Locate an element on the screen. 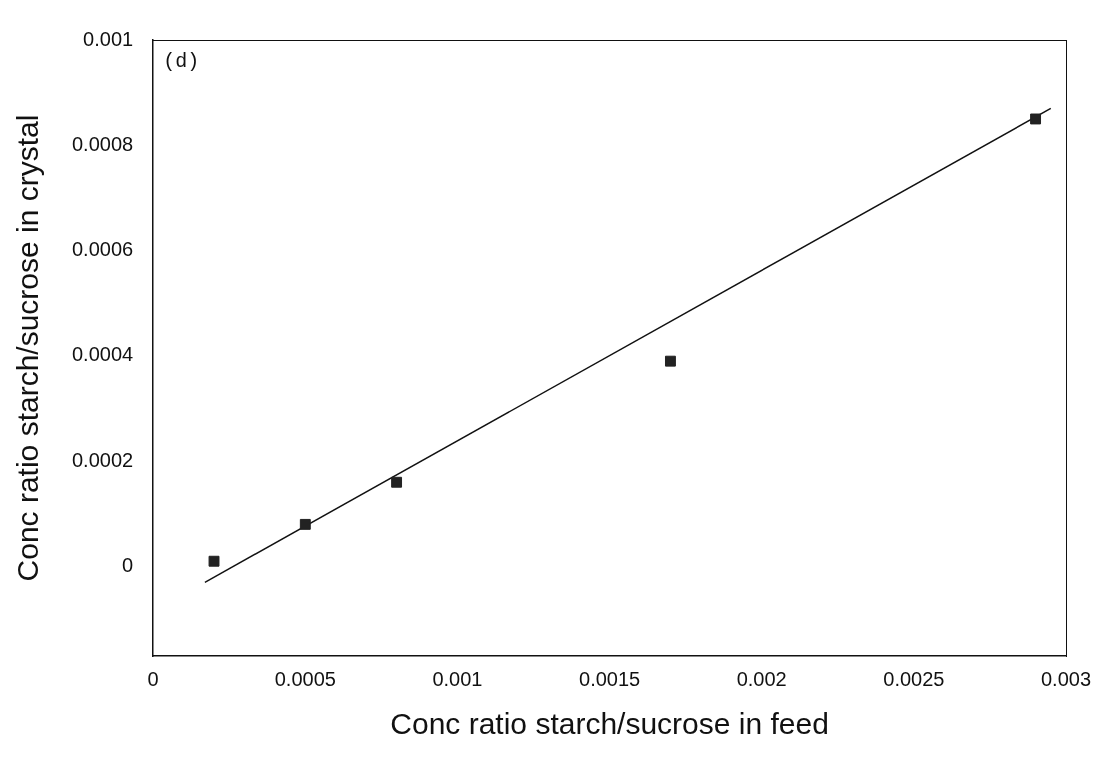  y-tick-label: 0.0004 is located at coordinates (103, 354).